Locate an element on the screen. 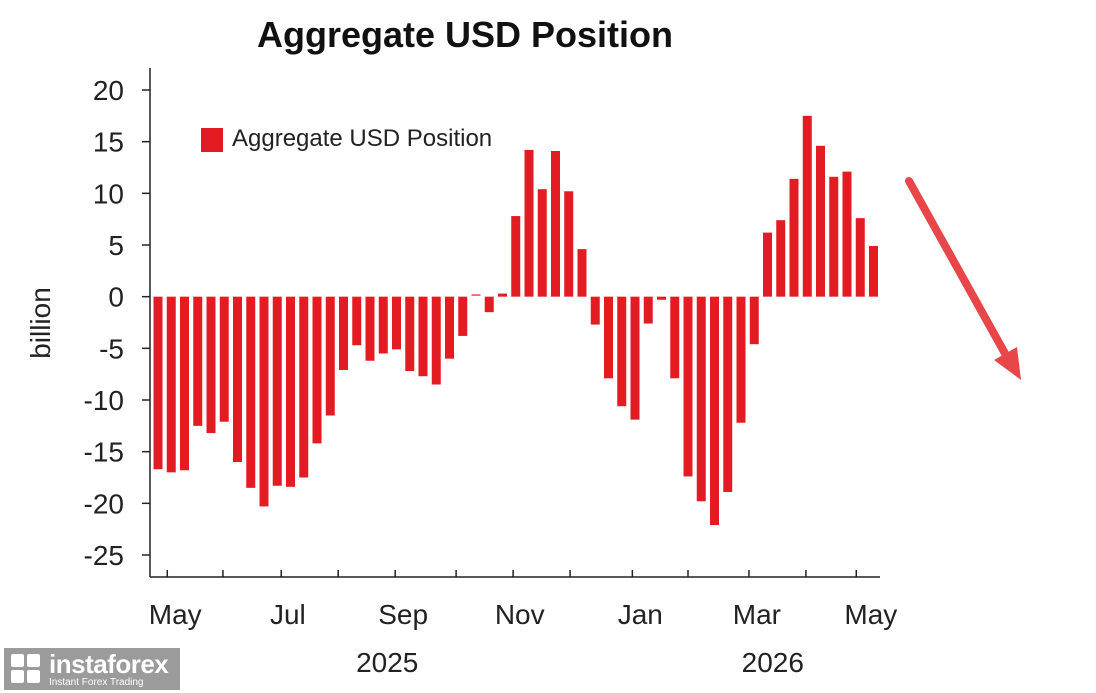  y-tick-label: -10 is located at coordinates (104, 400).